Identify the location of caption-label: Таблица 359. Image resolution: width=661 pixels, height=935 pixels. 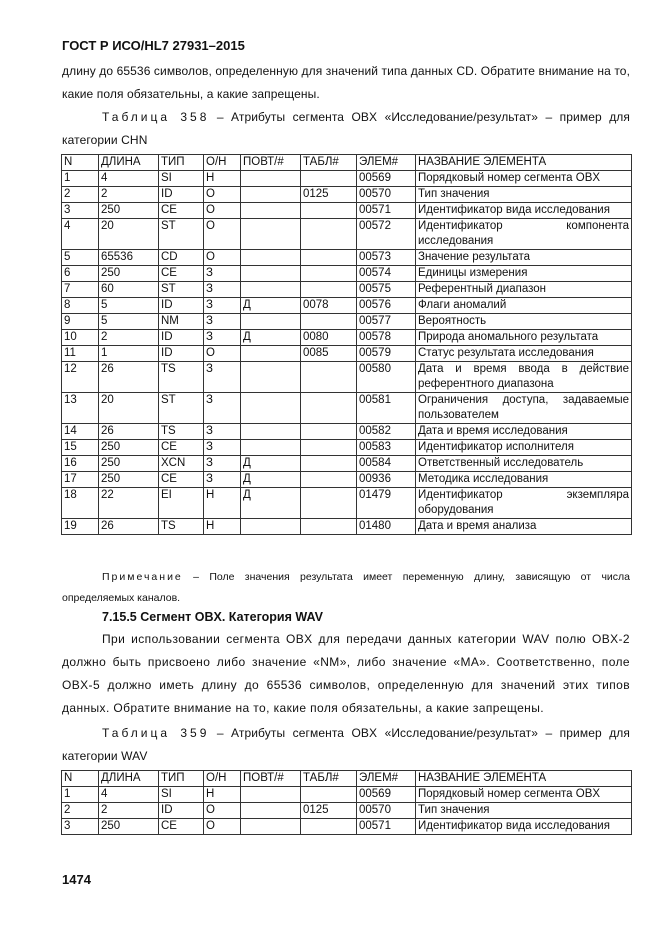
(156, 733).